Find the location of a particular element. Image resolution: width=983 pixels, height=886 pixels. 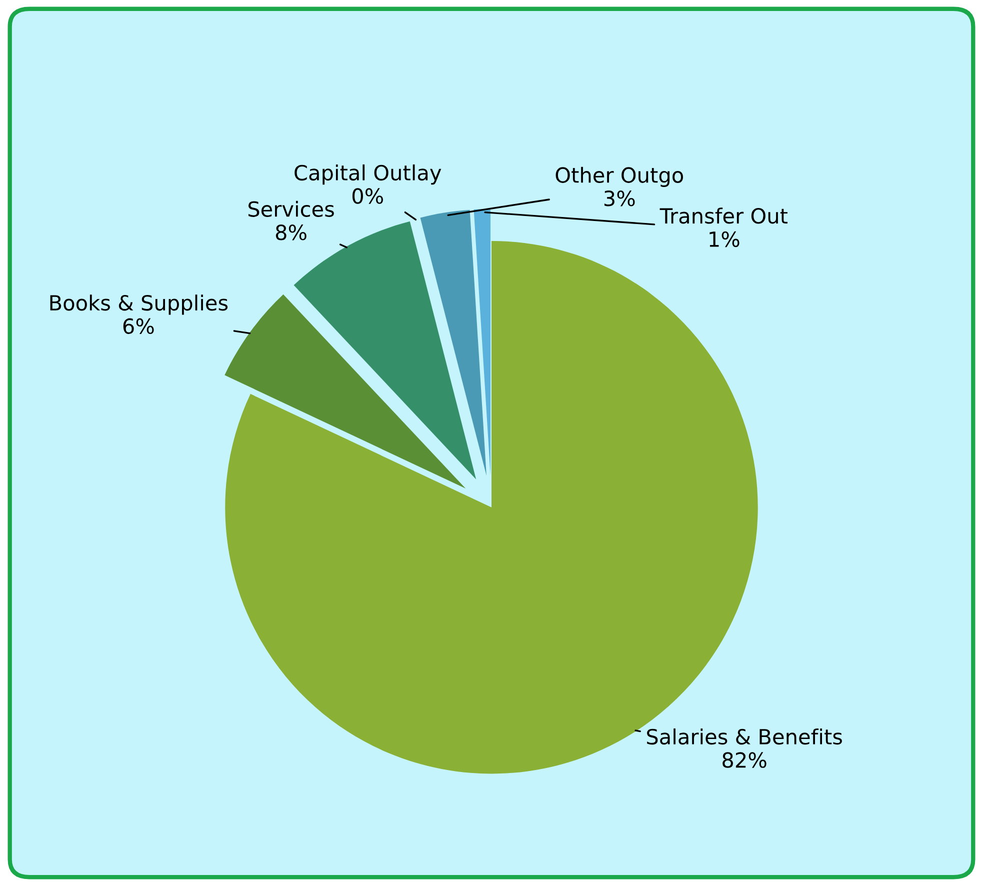

data-label: 82% is located at coordinates (744, 760).